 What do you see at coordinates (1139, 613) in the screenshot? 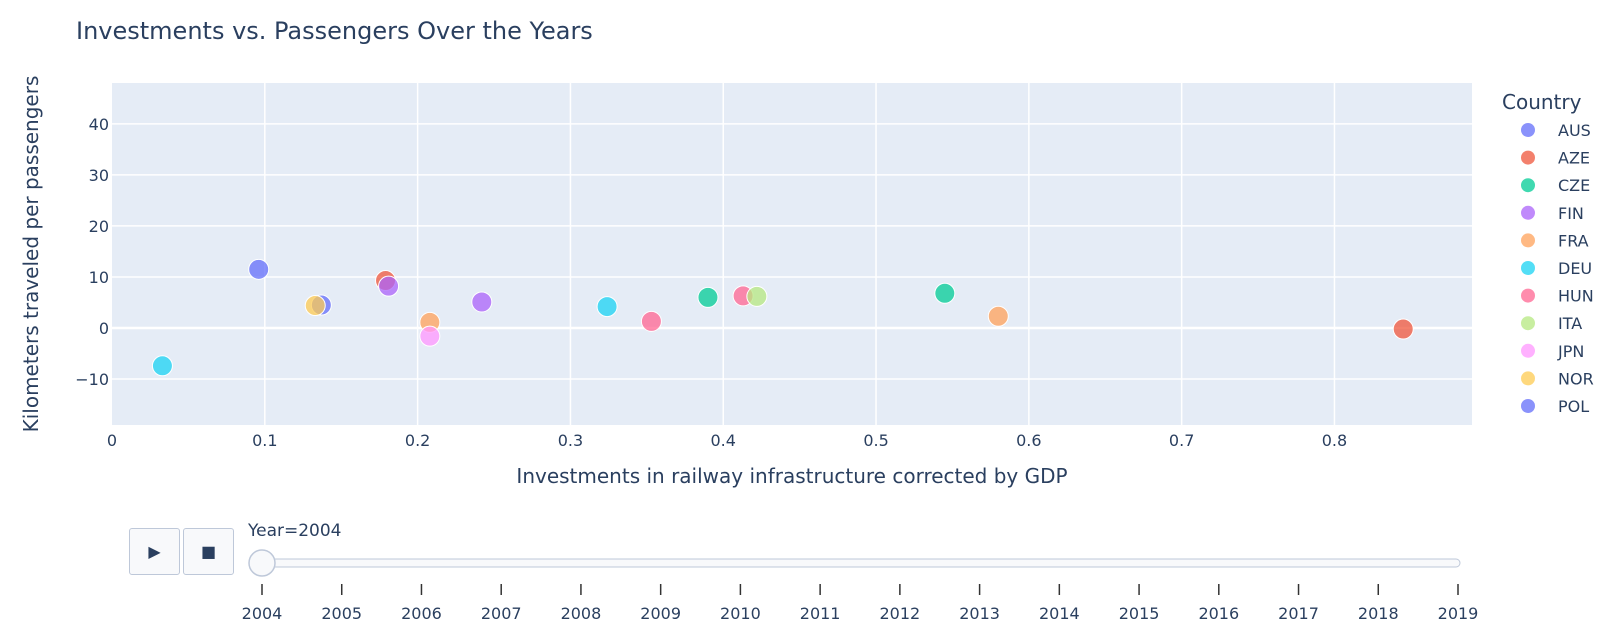
I see `slider-step-label: 2015` at bounding box center [1139, 613].